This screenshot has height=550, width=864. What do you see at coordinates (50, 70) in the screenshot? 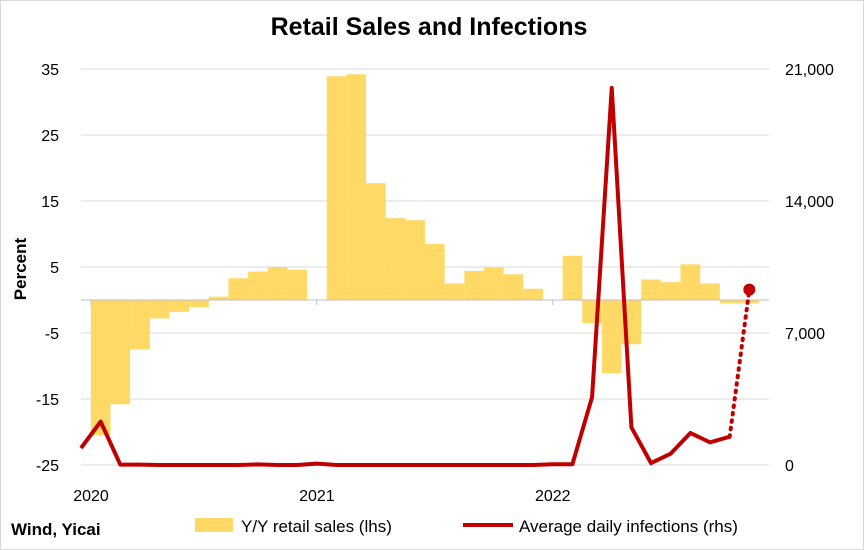
I see `y-tick-label-0: 35` at bounding box center [50, 70].